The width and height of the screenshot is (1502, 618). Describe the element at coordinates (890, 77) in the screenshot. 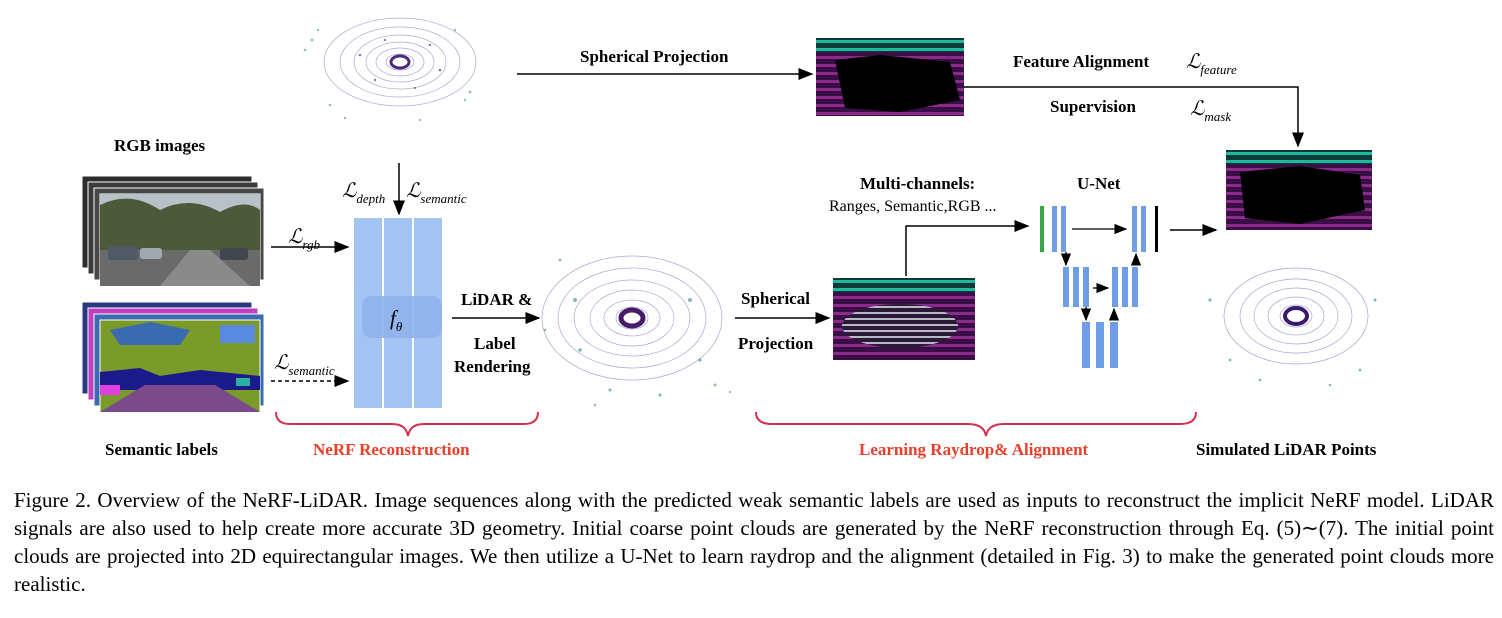

I see `range-image-top` at that location.